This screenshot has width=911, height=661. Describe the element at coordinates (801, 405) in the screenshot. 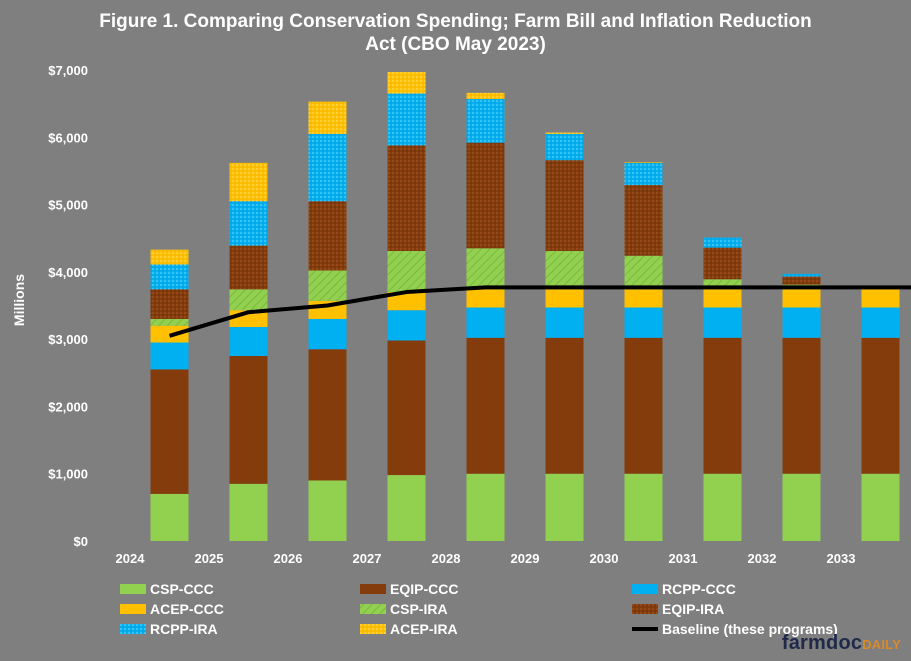

I see `bar-eqip-ccc-2032` at that location.